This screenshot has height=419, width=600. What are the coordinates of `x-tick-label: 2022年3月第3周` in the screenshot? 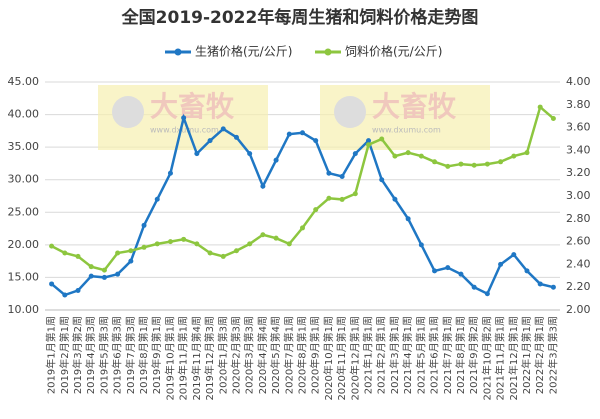 It's located at (552, 355).